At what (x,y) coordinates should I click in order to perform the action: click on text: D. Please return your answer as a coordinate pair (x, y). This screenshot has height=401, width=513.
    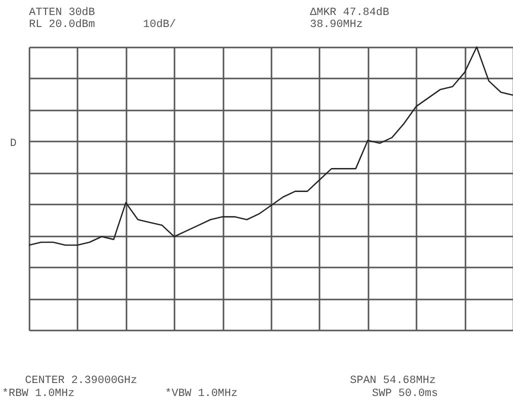
    Looking at the image, I should click on (13, 144).